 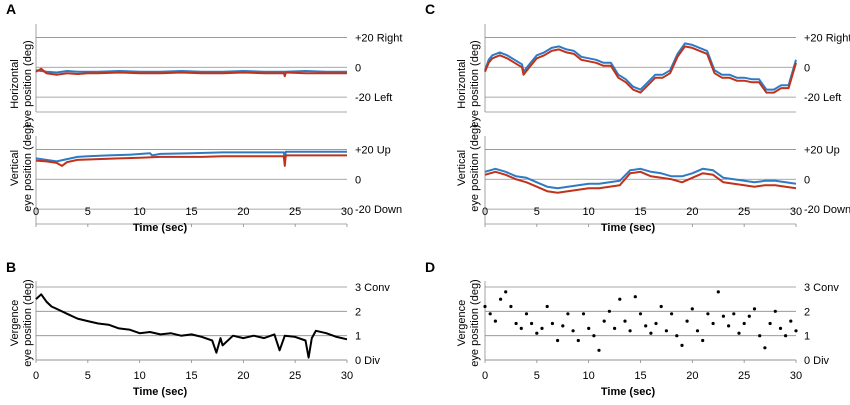 I want to click on right-axis-label: 3 Conv, so click(x=821, y=288).